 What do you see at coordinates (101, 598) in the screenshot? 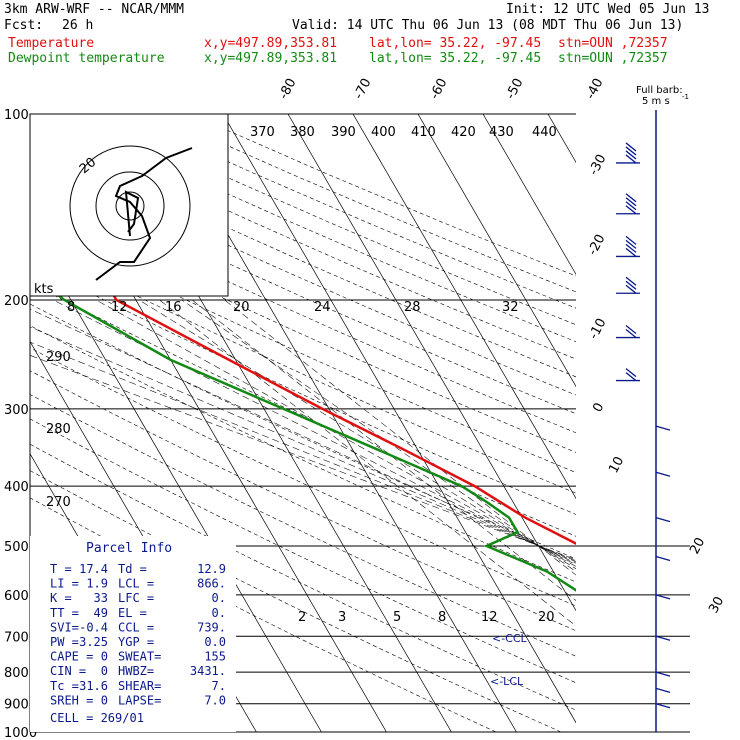
I see `parcel-value: 33` at bounding box center [101, 598].